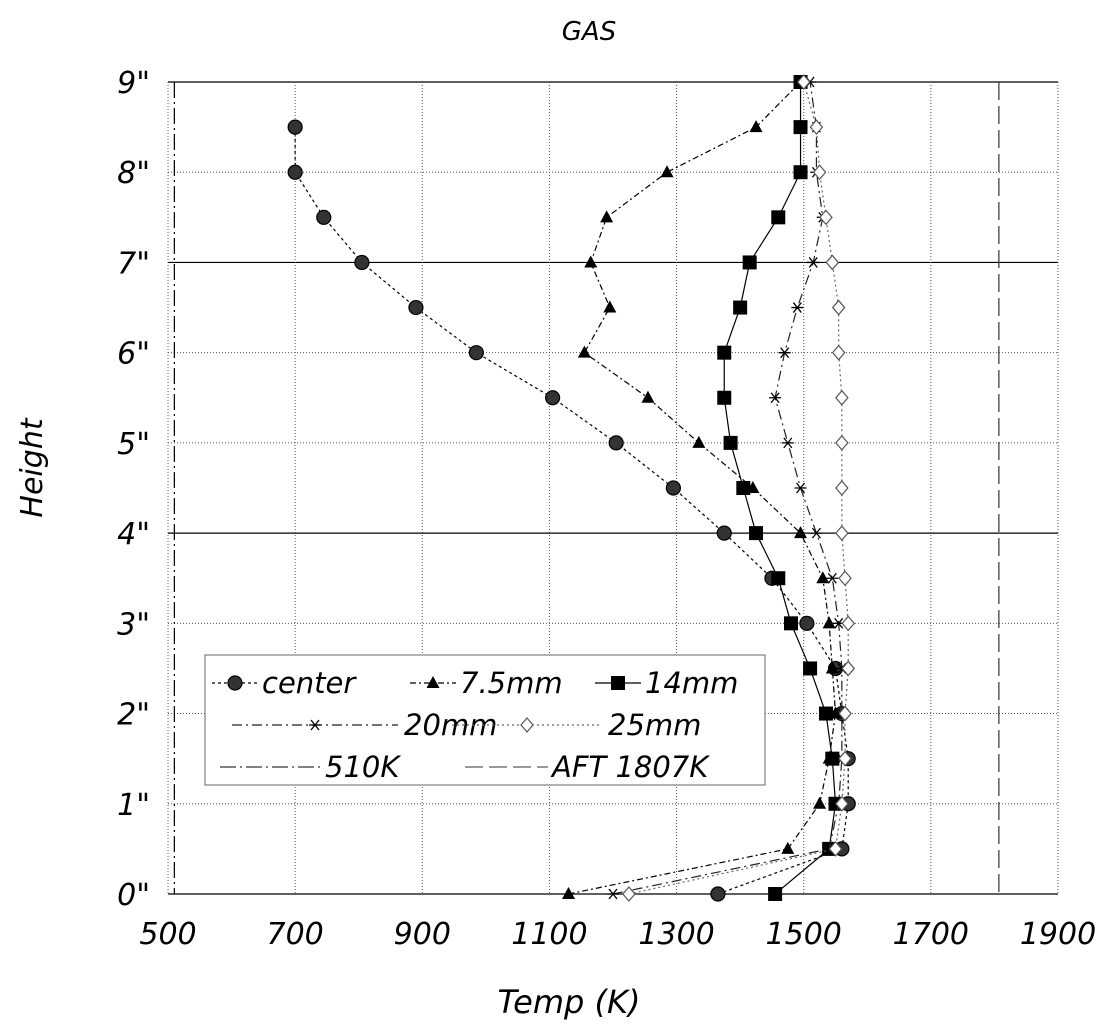  What do you see at coordinates (676, 934) in the screenshot?
I see `x-tick-label: 1300` at bounding box center [676, 934].